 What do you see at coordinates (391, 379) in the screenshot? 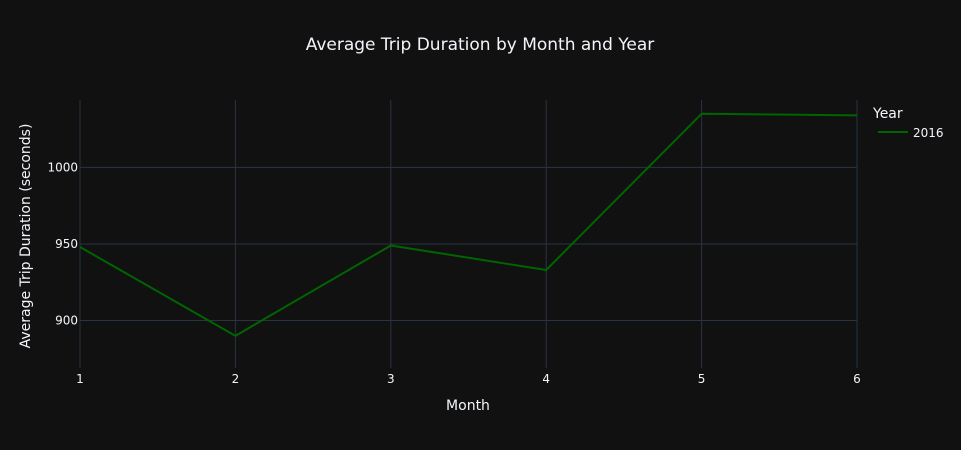
I see `x-tick-label: 3` at bounding box center [391, 379].